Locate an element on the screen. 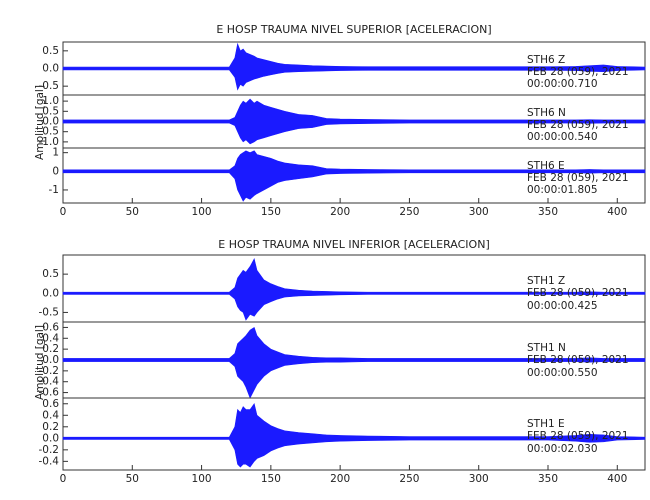  trace-station: STH1 N is located at coordinates (546, 348).